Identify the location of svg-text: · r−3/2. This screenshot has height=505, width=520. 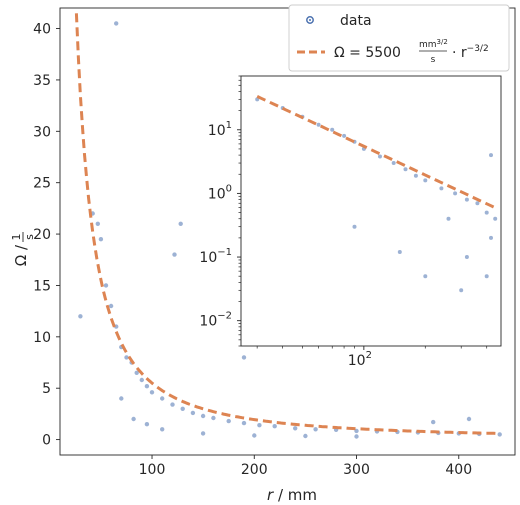
(470, 52).